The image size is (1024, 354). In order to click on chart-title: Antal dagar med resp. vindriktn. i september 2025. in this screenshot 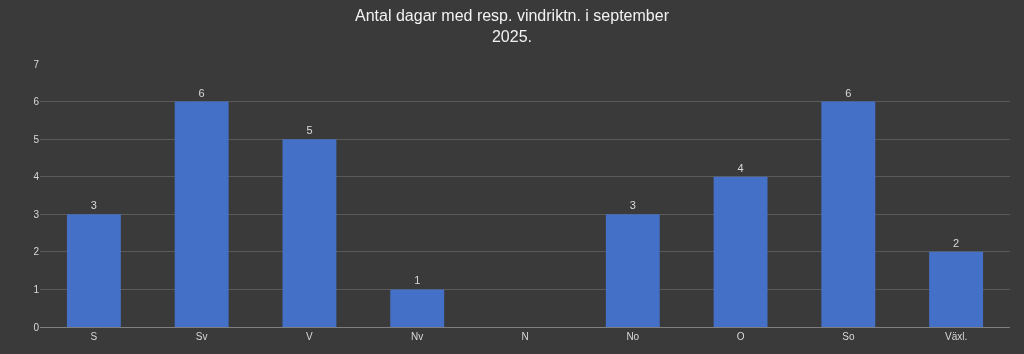, I will do `click(512, 26)`.